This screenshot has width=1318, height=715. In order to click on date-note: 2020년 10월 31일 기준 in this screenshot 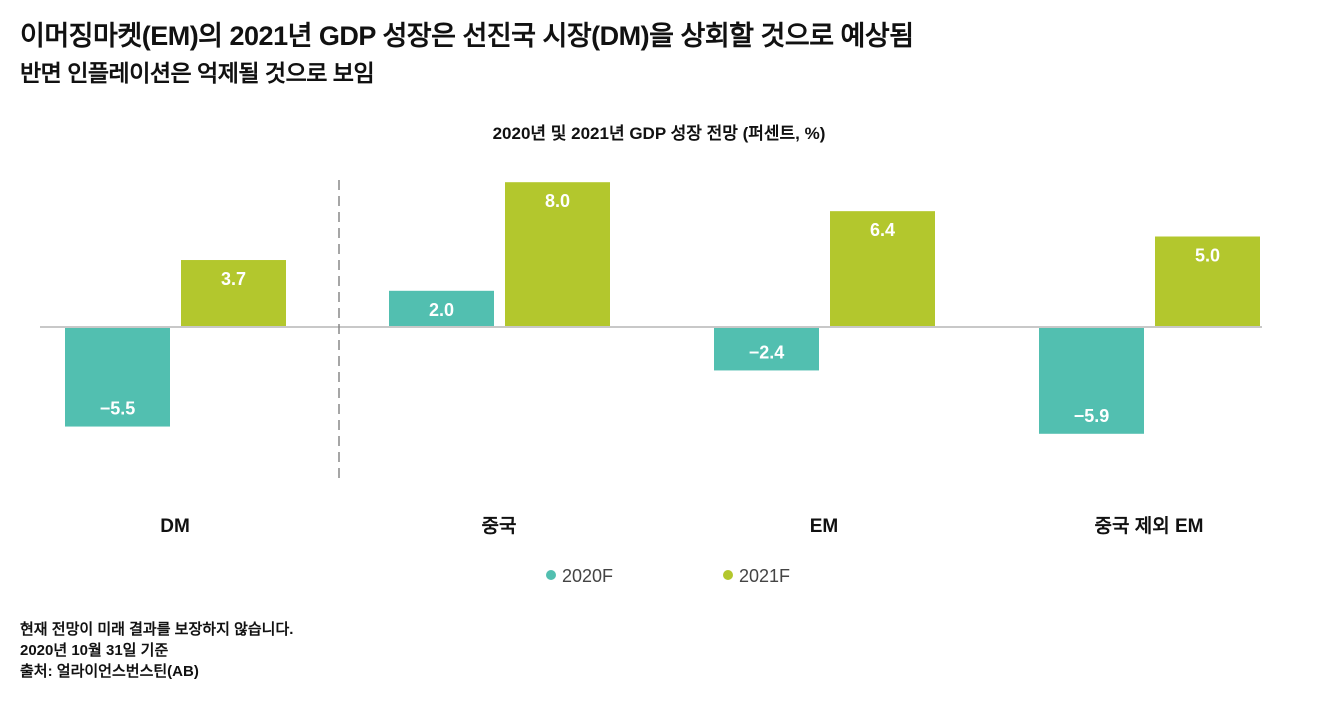, I will do `click(94, 650)`.